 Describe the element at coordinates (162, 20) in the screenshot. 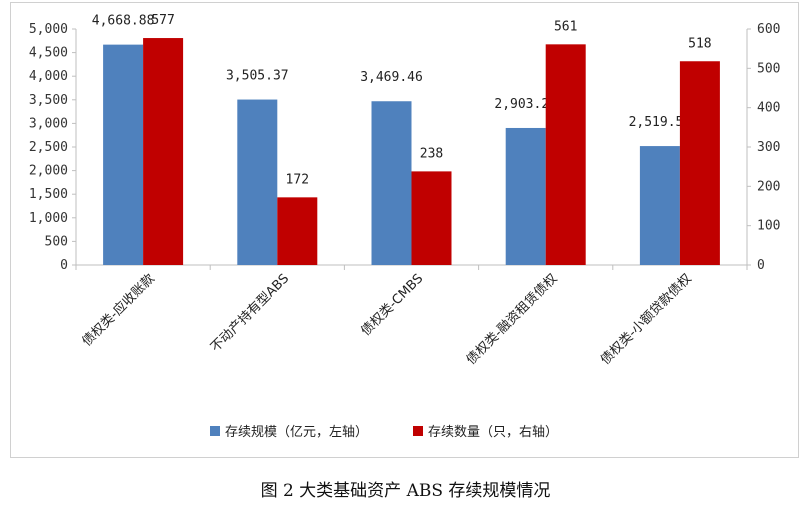

I see `data-label-count: 577` at that location.